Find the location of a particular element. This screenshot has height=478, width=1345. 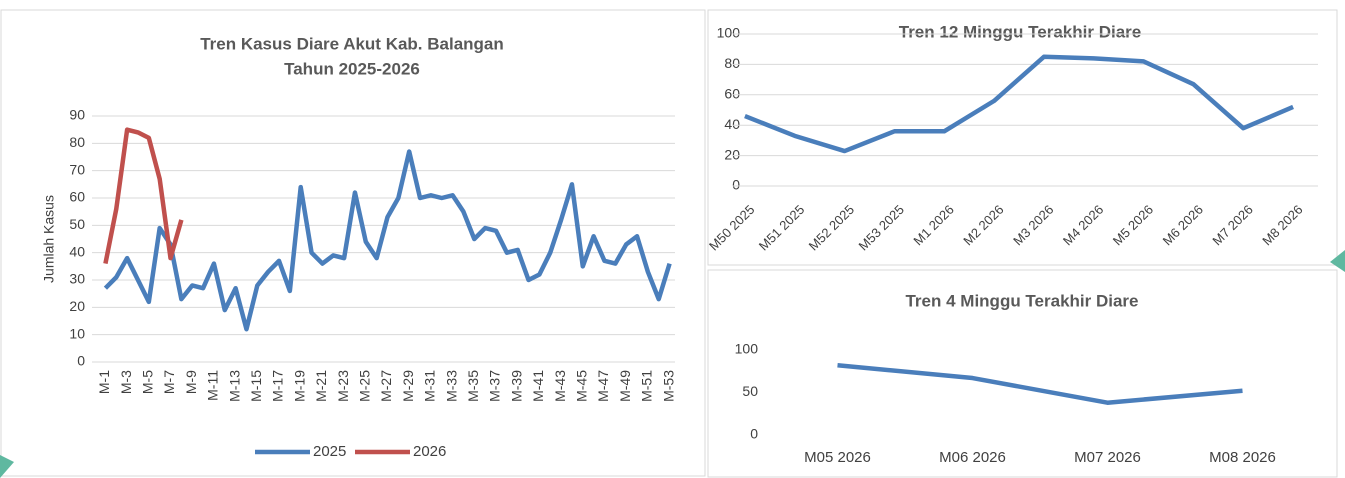

x-tick-label: M-39 is located at coordinates (516, 386).